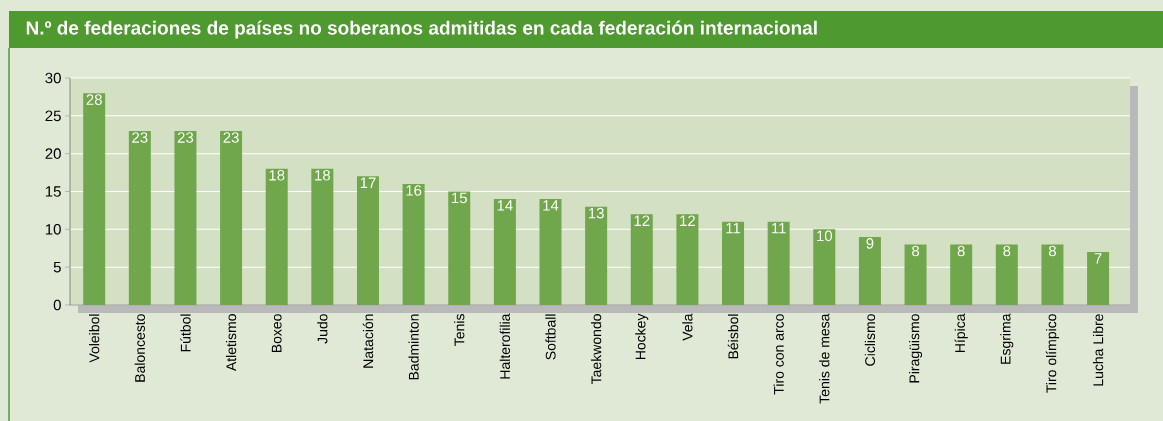  What do you see at coordinates (53, 229) in the screenshot?
I see `y-tick-label: 10` at bounding box center [53, 229].